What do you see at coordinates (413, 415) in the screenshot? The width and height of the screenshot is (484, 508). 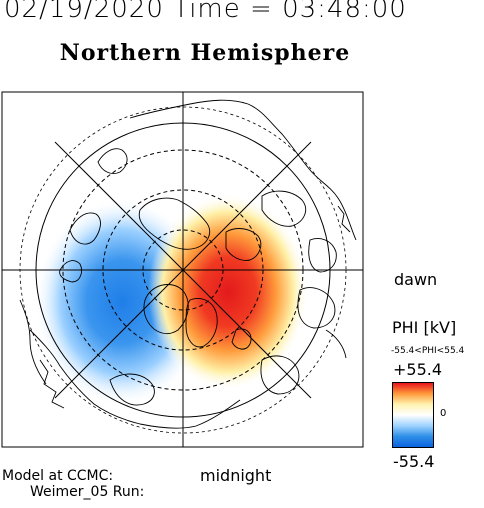 I see `colorbar` at bounding box center [413, 415].